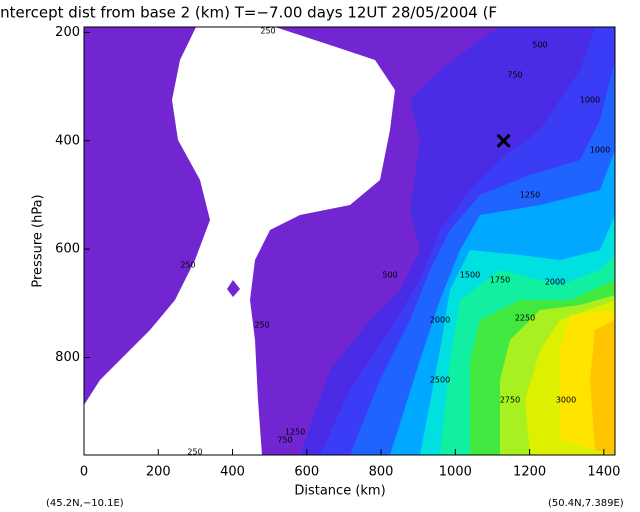  Describe the element at coordinates (525, 318) in the screenshot. I see `contour-label: 2250` at that location.